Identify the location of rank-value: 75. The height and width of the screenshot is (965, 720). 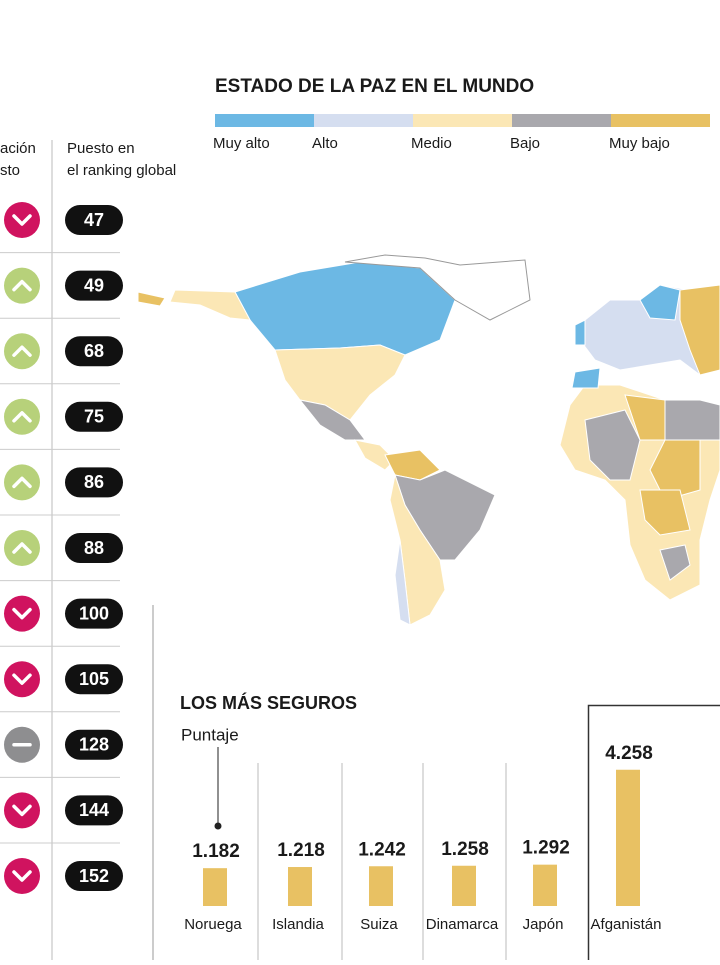
(94, 417).